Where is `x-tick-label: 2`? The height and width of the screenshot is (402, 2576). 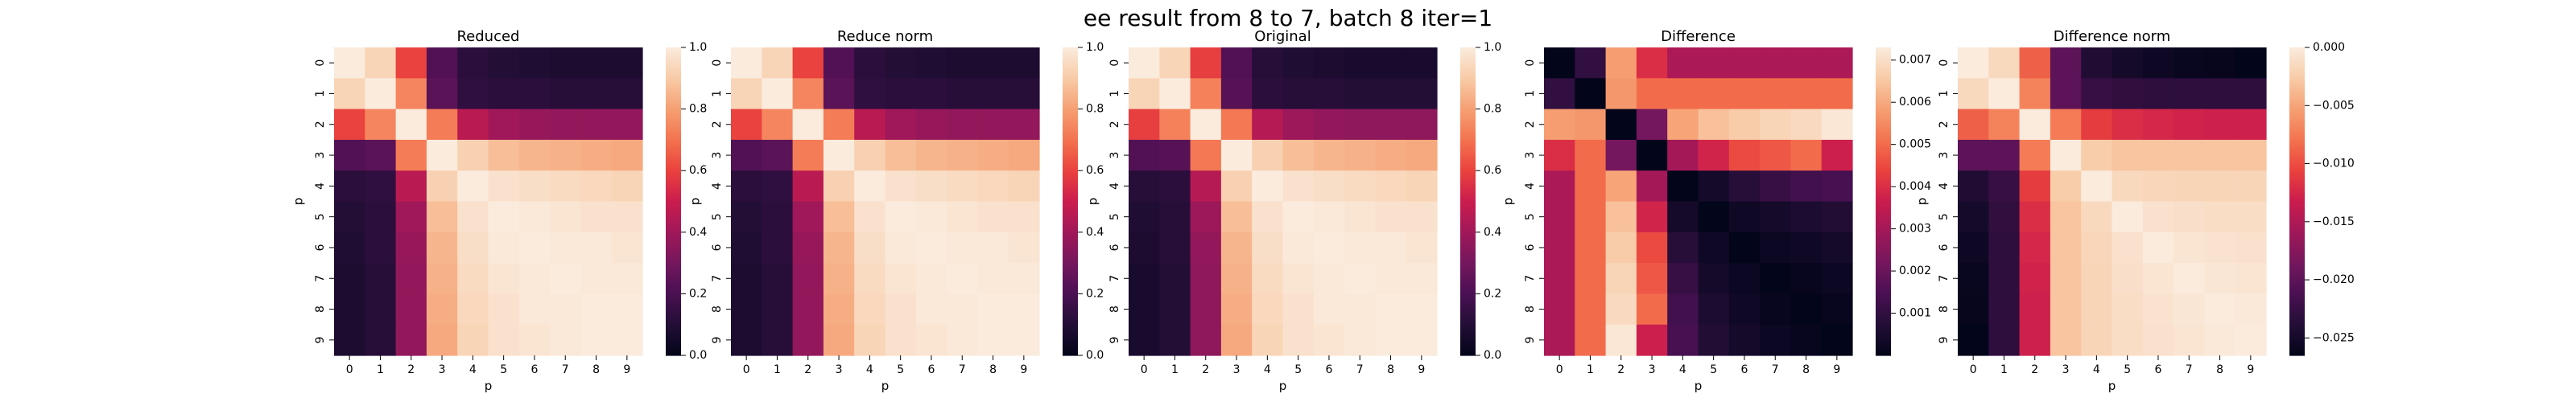
x-tick-label: 2 is located at coordinates (411, 369).